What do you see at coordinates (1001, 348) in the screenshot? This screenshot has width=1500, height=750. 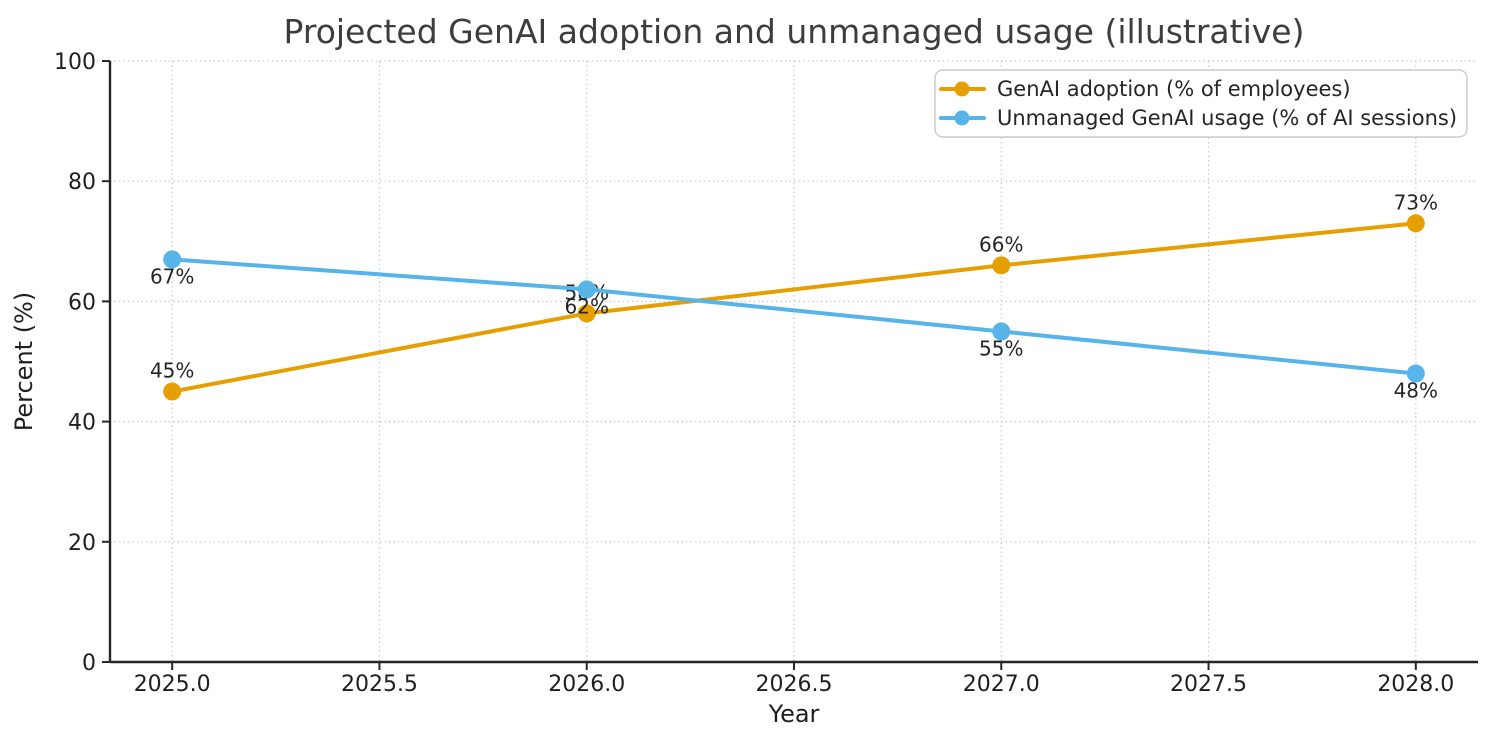 I see `data-point-label: 55%` at bounding box center [1001, 348].